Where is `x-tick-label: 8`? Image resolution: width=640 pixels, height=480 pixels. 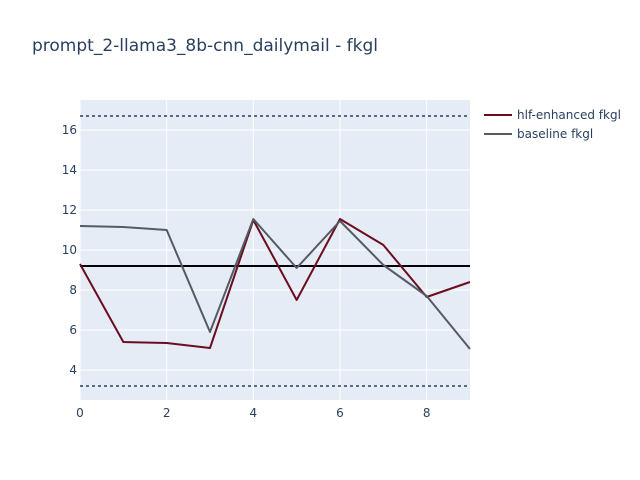 x-tick-label: 8 is located at coordinates (427, 413).